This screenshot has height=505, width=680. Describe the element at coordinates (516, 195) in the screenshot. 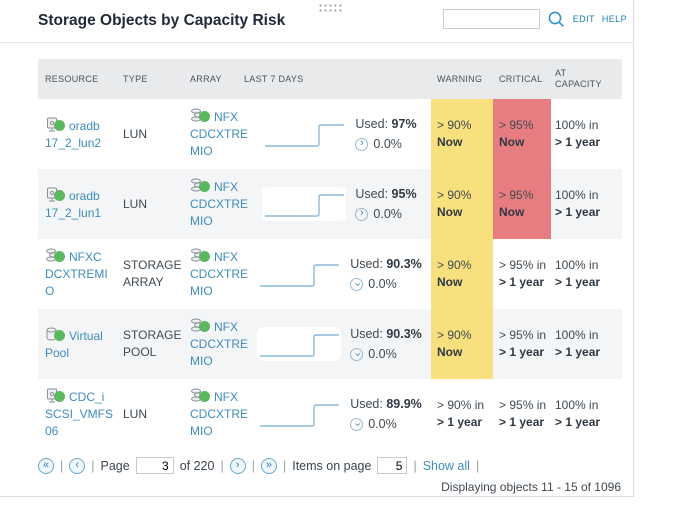

I see `critical-threshold: > 95%` at that location.